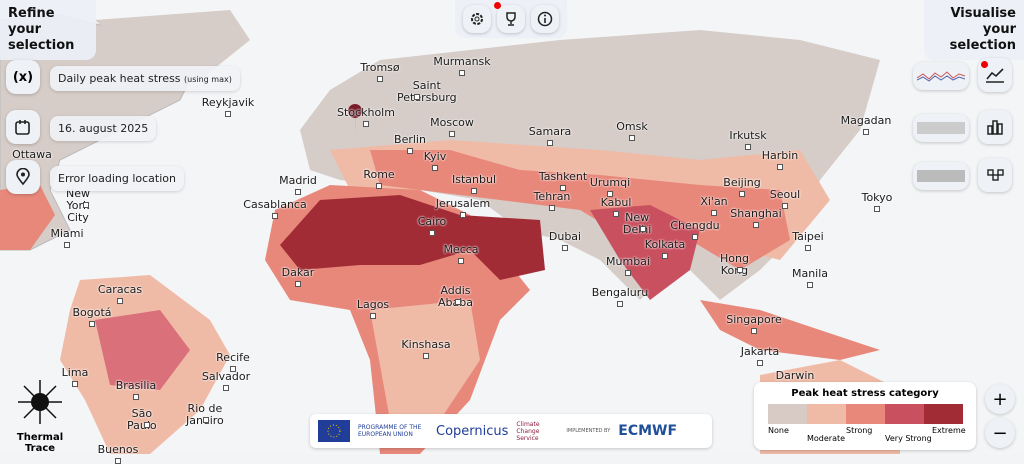  I want to click on city-label: Brasilia, so click(136, 385).